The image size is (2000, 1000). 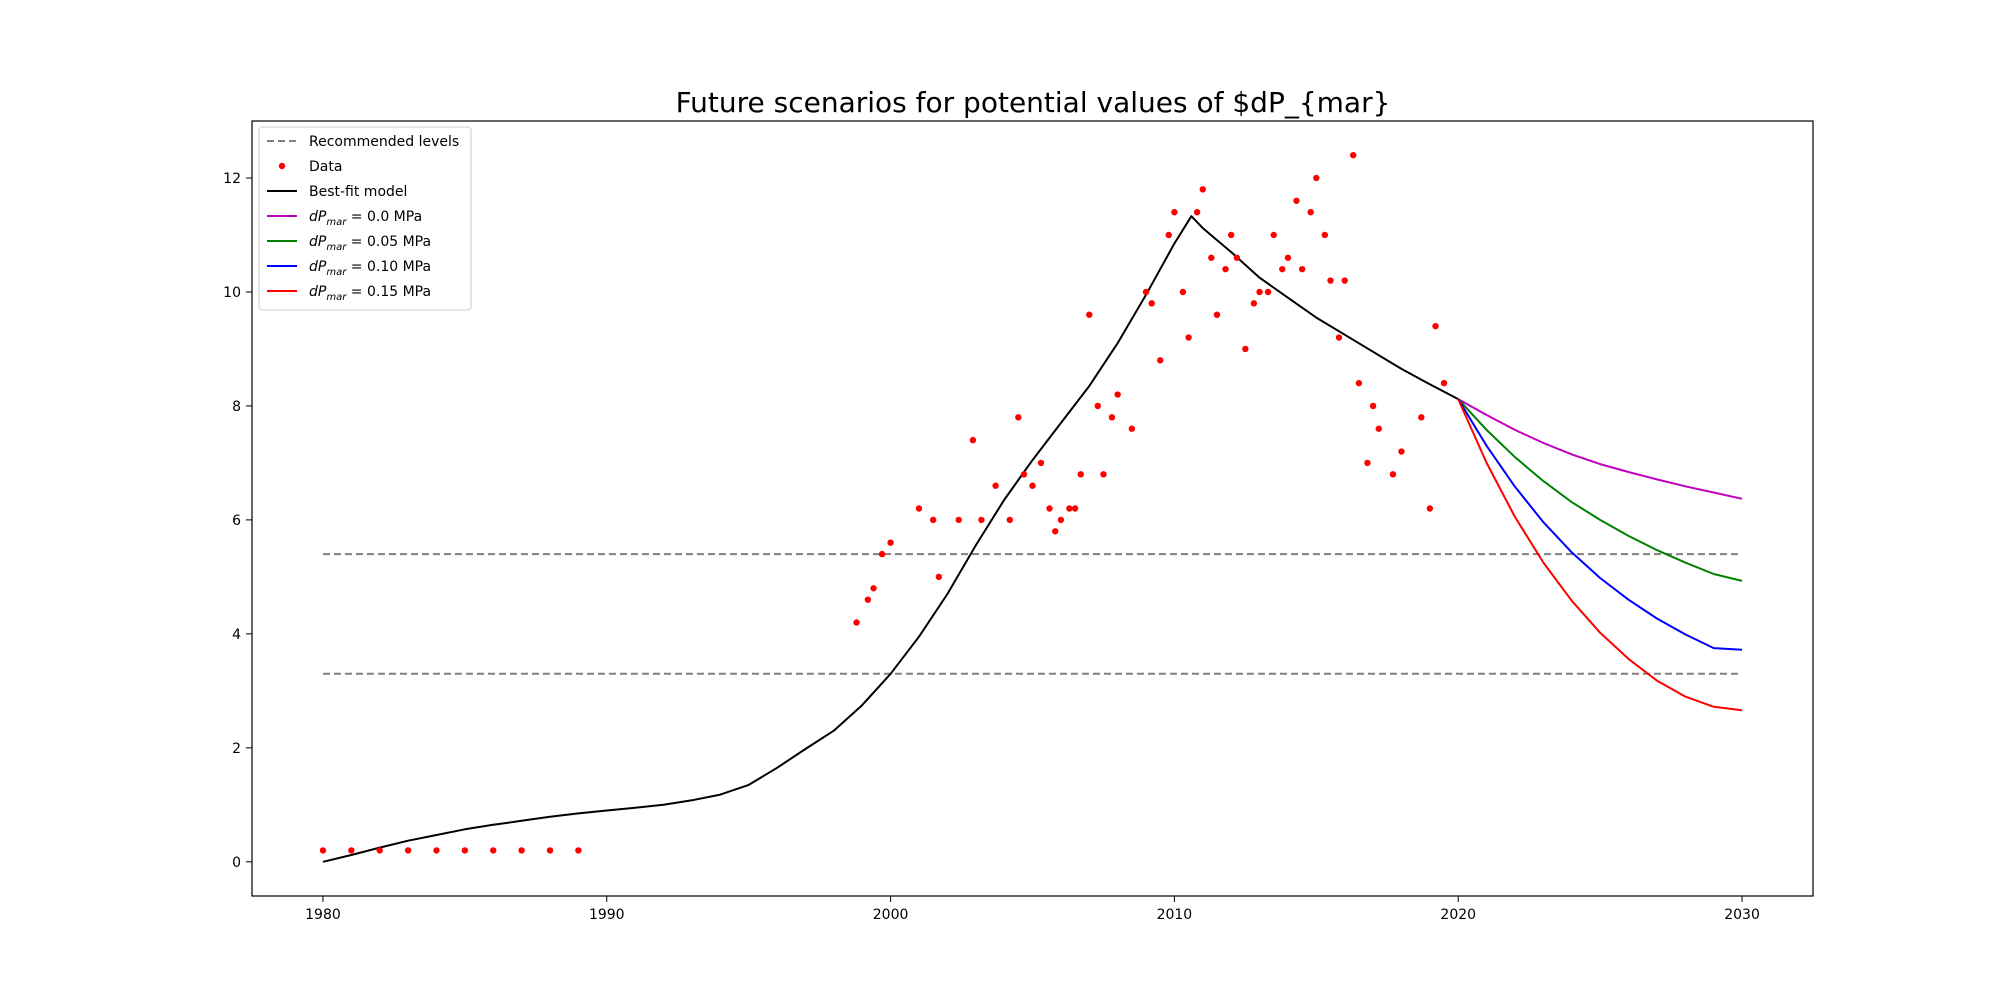 What do you see at coordinates (370, 268) in the screenshot?
I see `legend-label-s010: dPmar = 0.10 MPa` at bounding box center [370, 268].